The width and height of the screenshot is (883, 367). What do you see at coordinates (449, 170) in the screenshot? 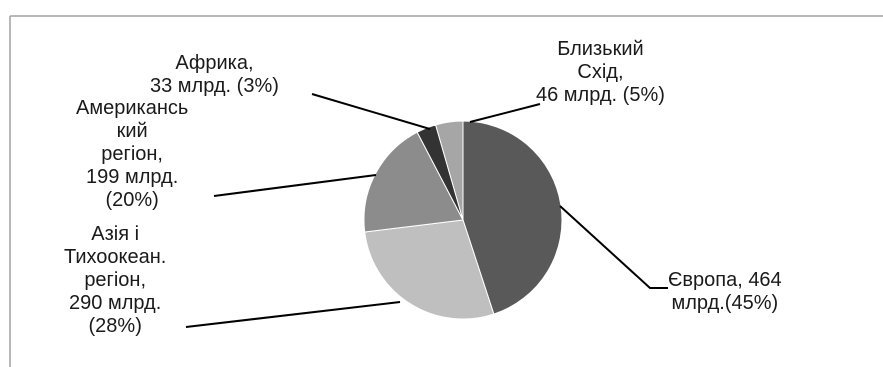
I see `pie-slice-middle-east` at bounding box center [449, 170].